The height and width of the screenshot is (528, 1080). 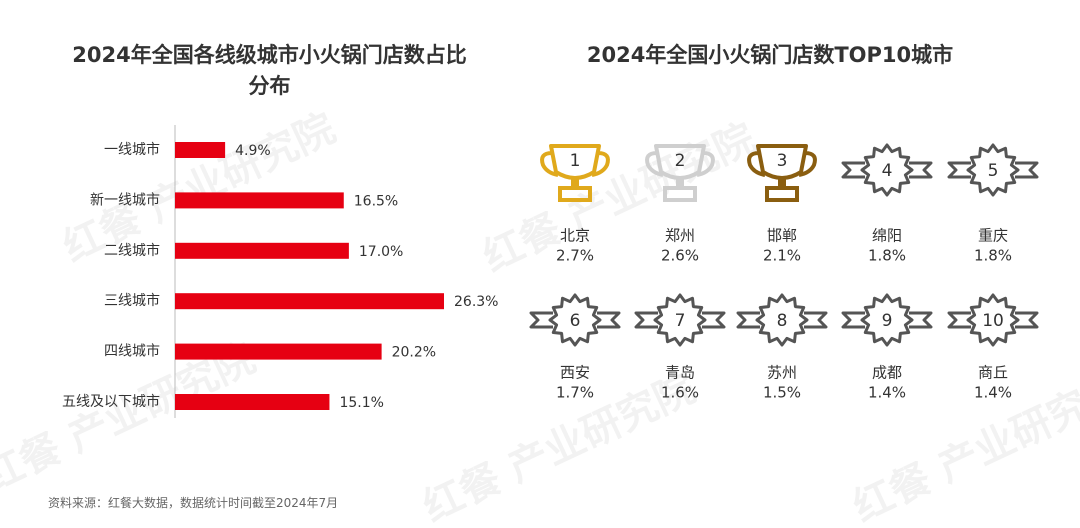 What do you see at coordinates (782, 236) in the screenshot?
I see `city-name: 邯郸` at bounding box center [782, 236].